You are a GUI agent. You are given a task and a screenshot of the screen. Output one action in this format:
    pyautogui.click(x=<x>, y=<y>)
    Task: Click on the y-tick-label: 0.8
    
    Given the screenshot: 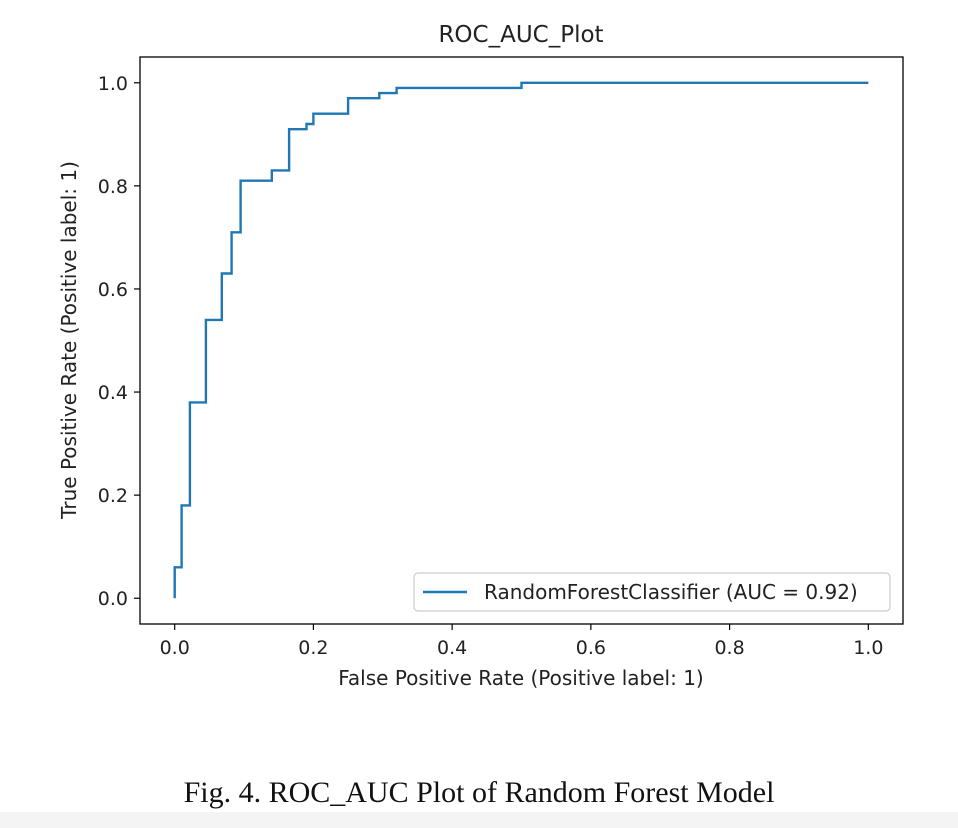 What is the action you would take?
    pyautogui.click(x=113, y=187)
    